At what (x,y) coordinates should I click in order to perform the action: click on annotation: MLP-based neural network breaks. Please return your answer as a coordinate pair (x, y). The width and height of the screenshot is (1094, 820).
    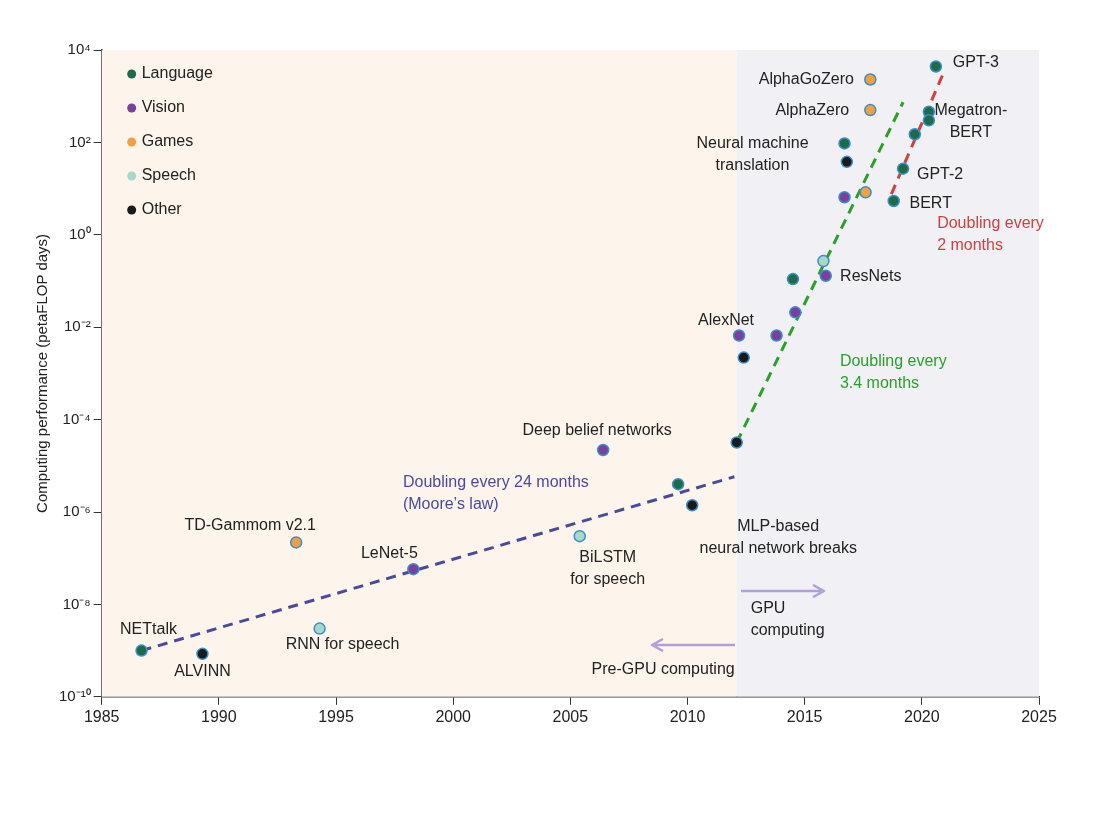
    Looking at the image, I should click on (778, 536).